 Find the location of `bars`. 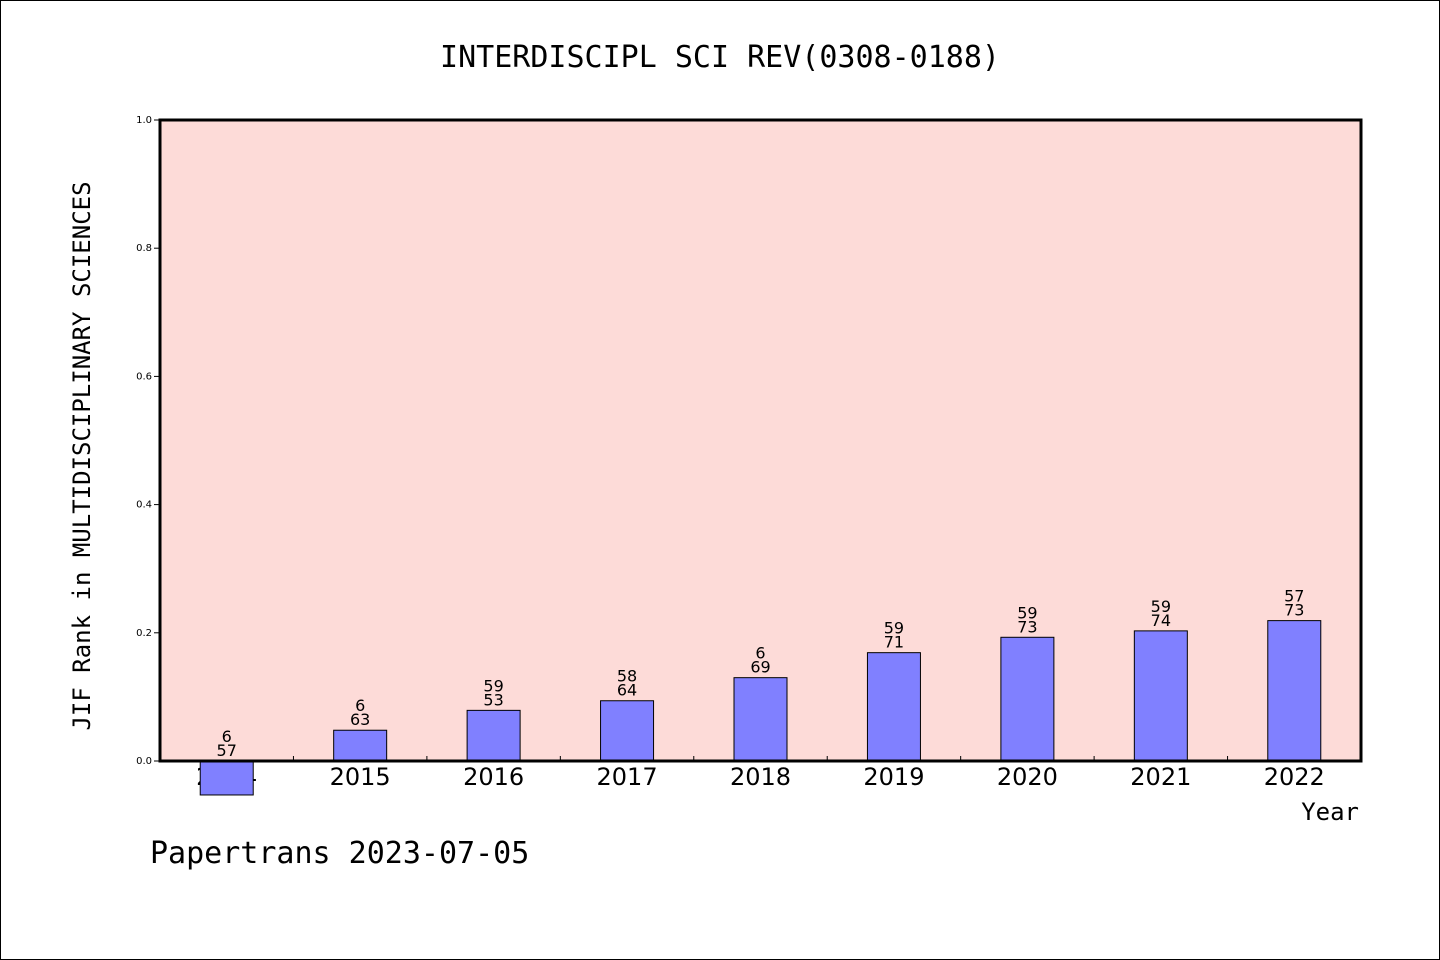

bars is located at coordinates (760, 708).